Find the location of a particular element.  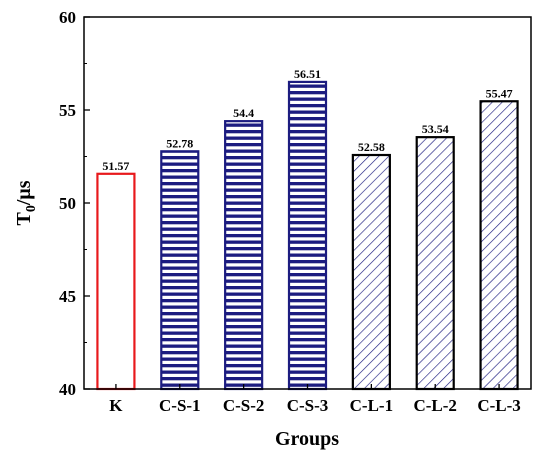

value-label-c-s-1: 52.78 is located at coordinates (179, 143).